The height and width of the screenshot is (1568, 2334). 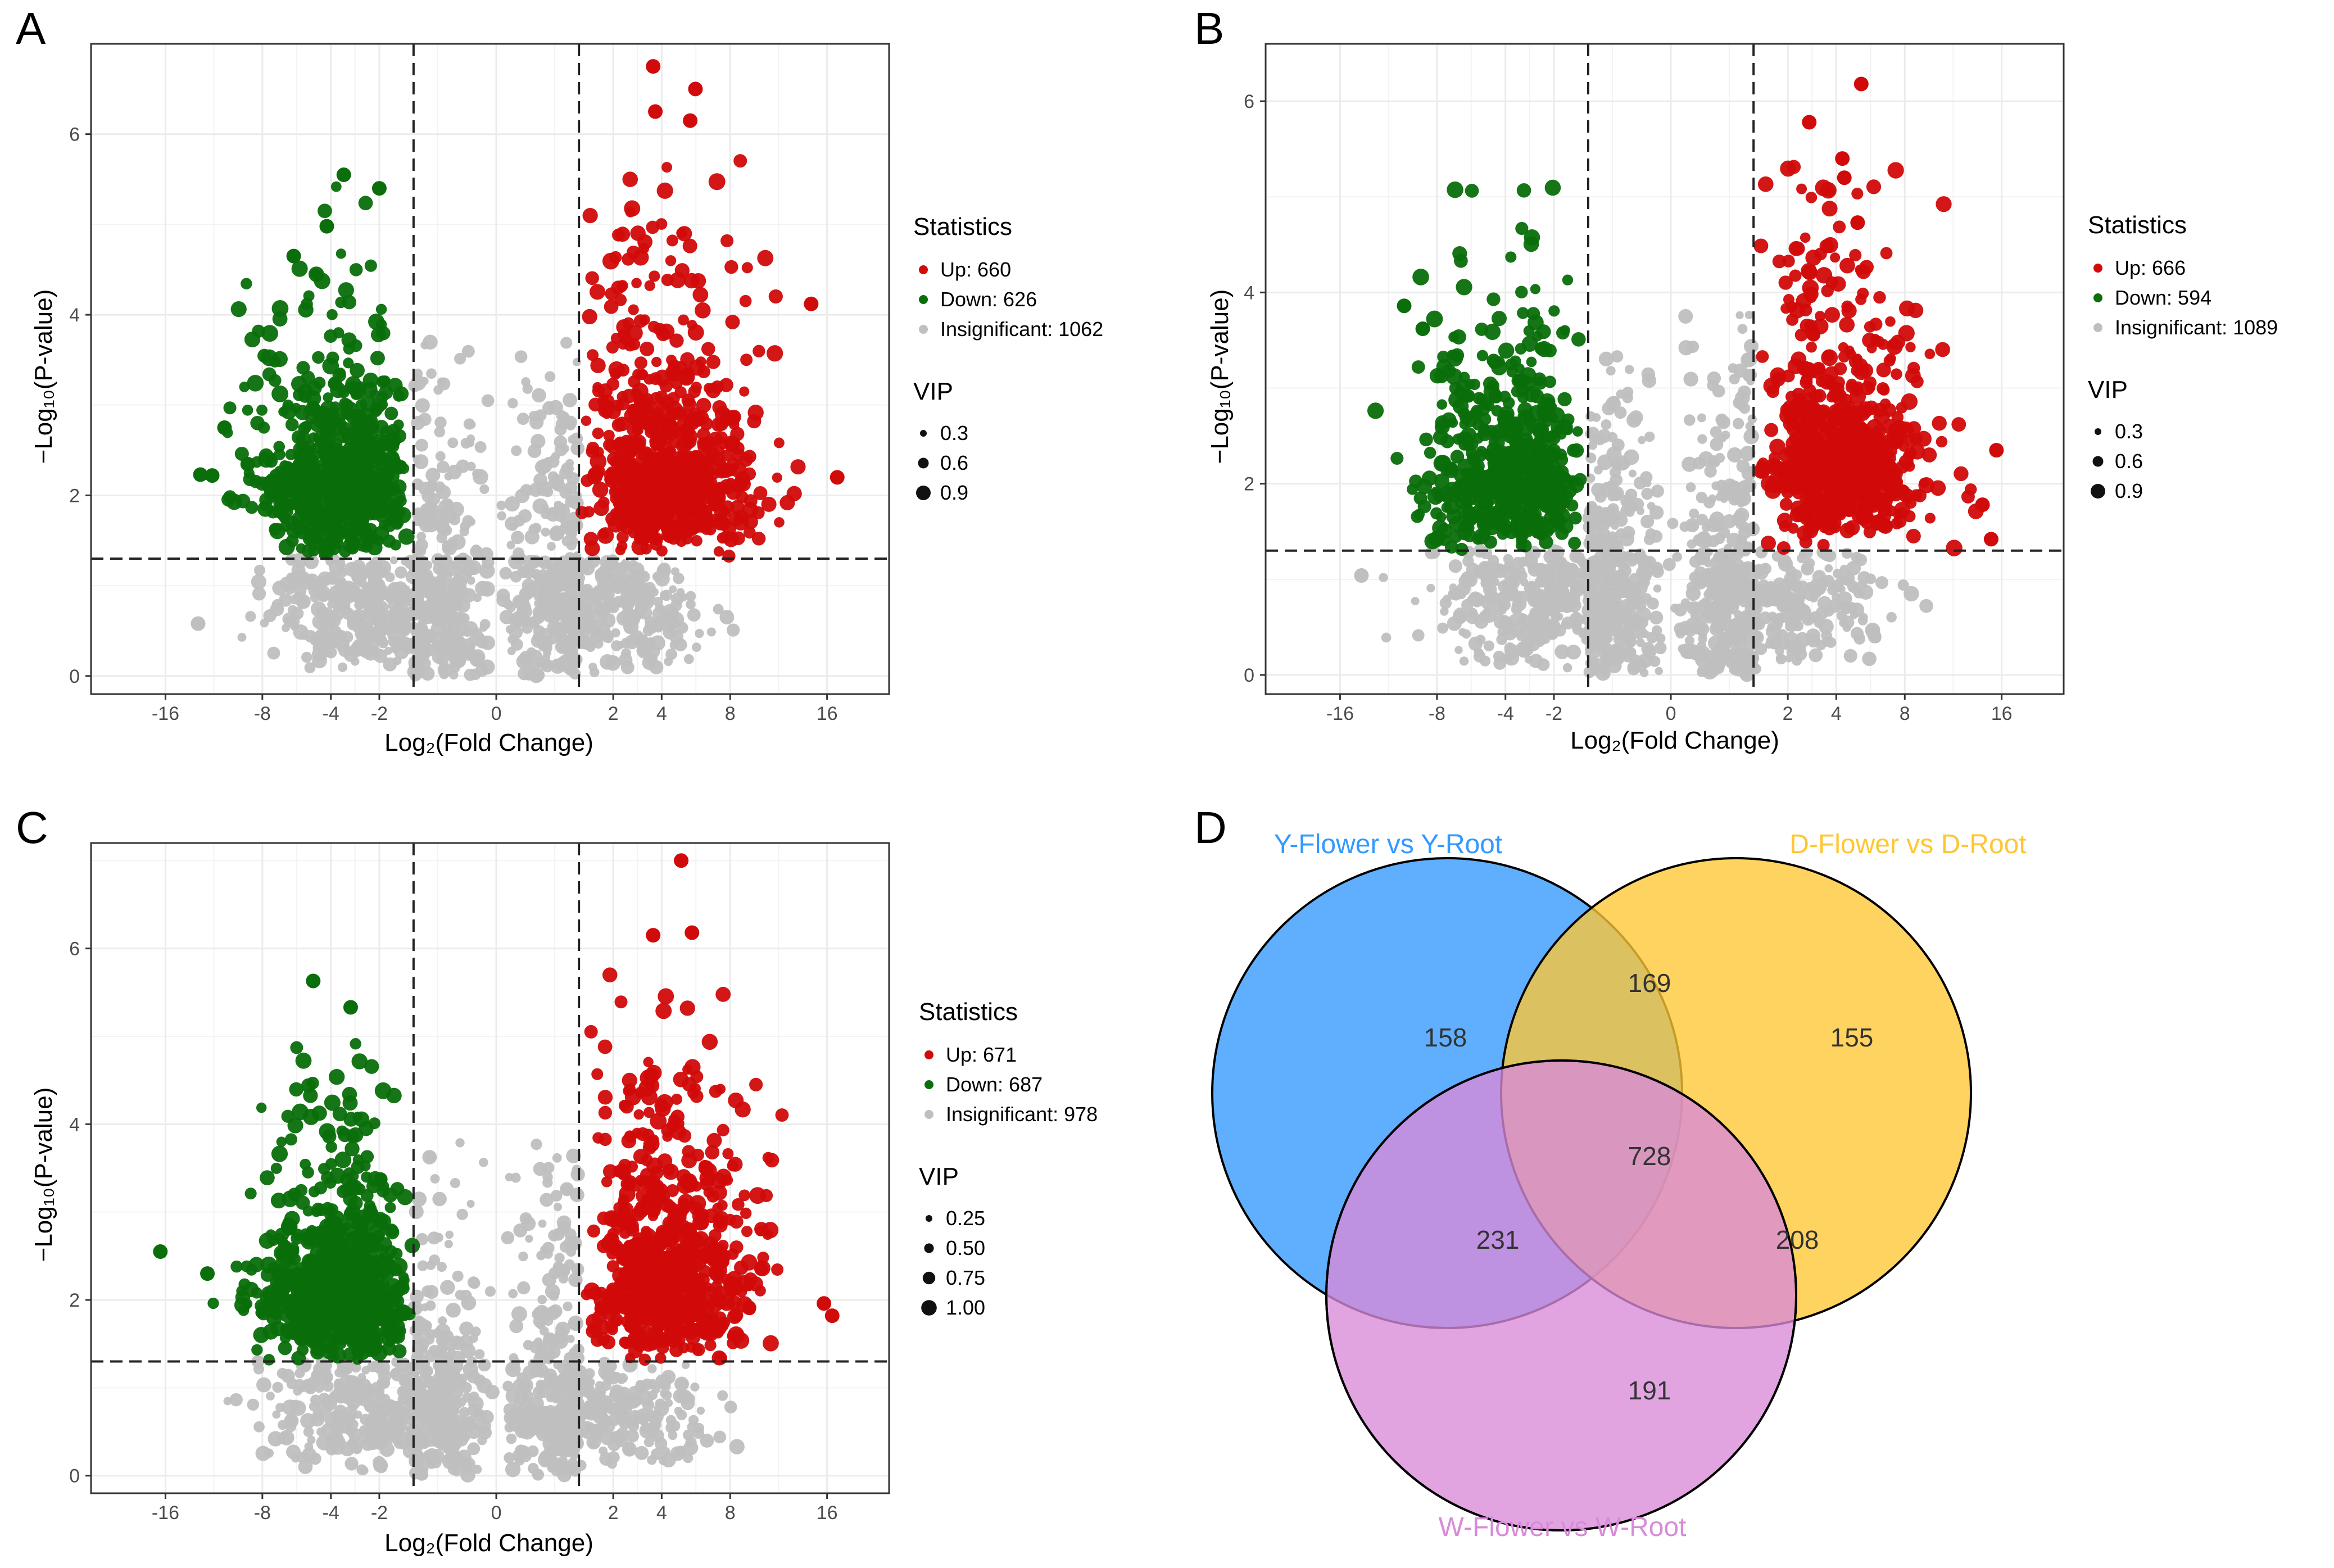 What do you see at coordinates (2097, 328) in the screenshot?
I see `legend-insignificant-key` at bounding box center [2097, 328].